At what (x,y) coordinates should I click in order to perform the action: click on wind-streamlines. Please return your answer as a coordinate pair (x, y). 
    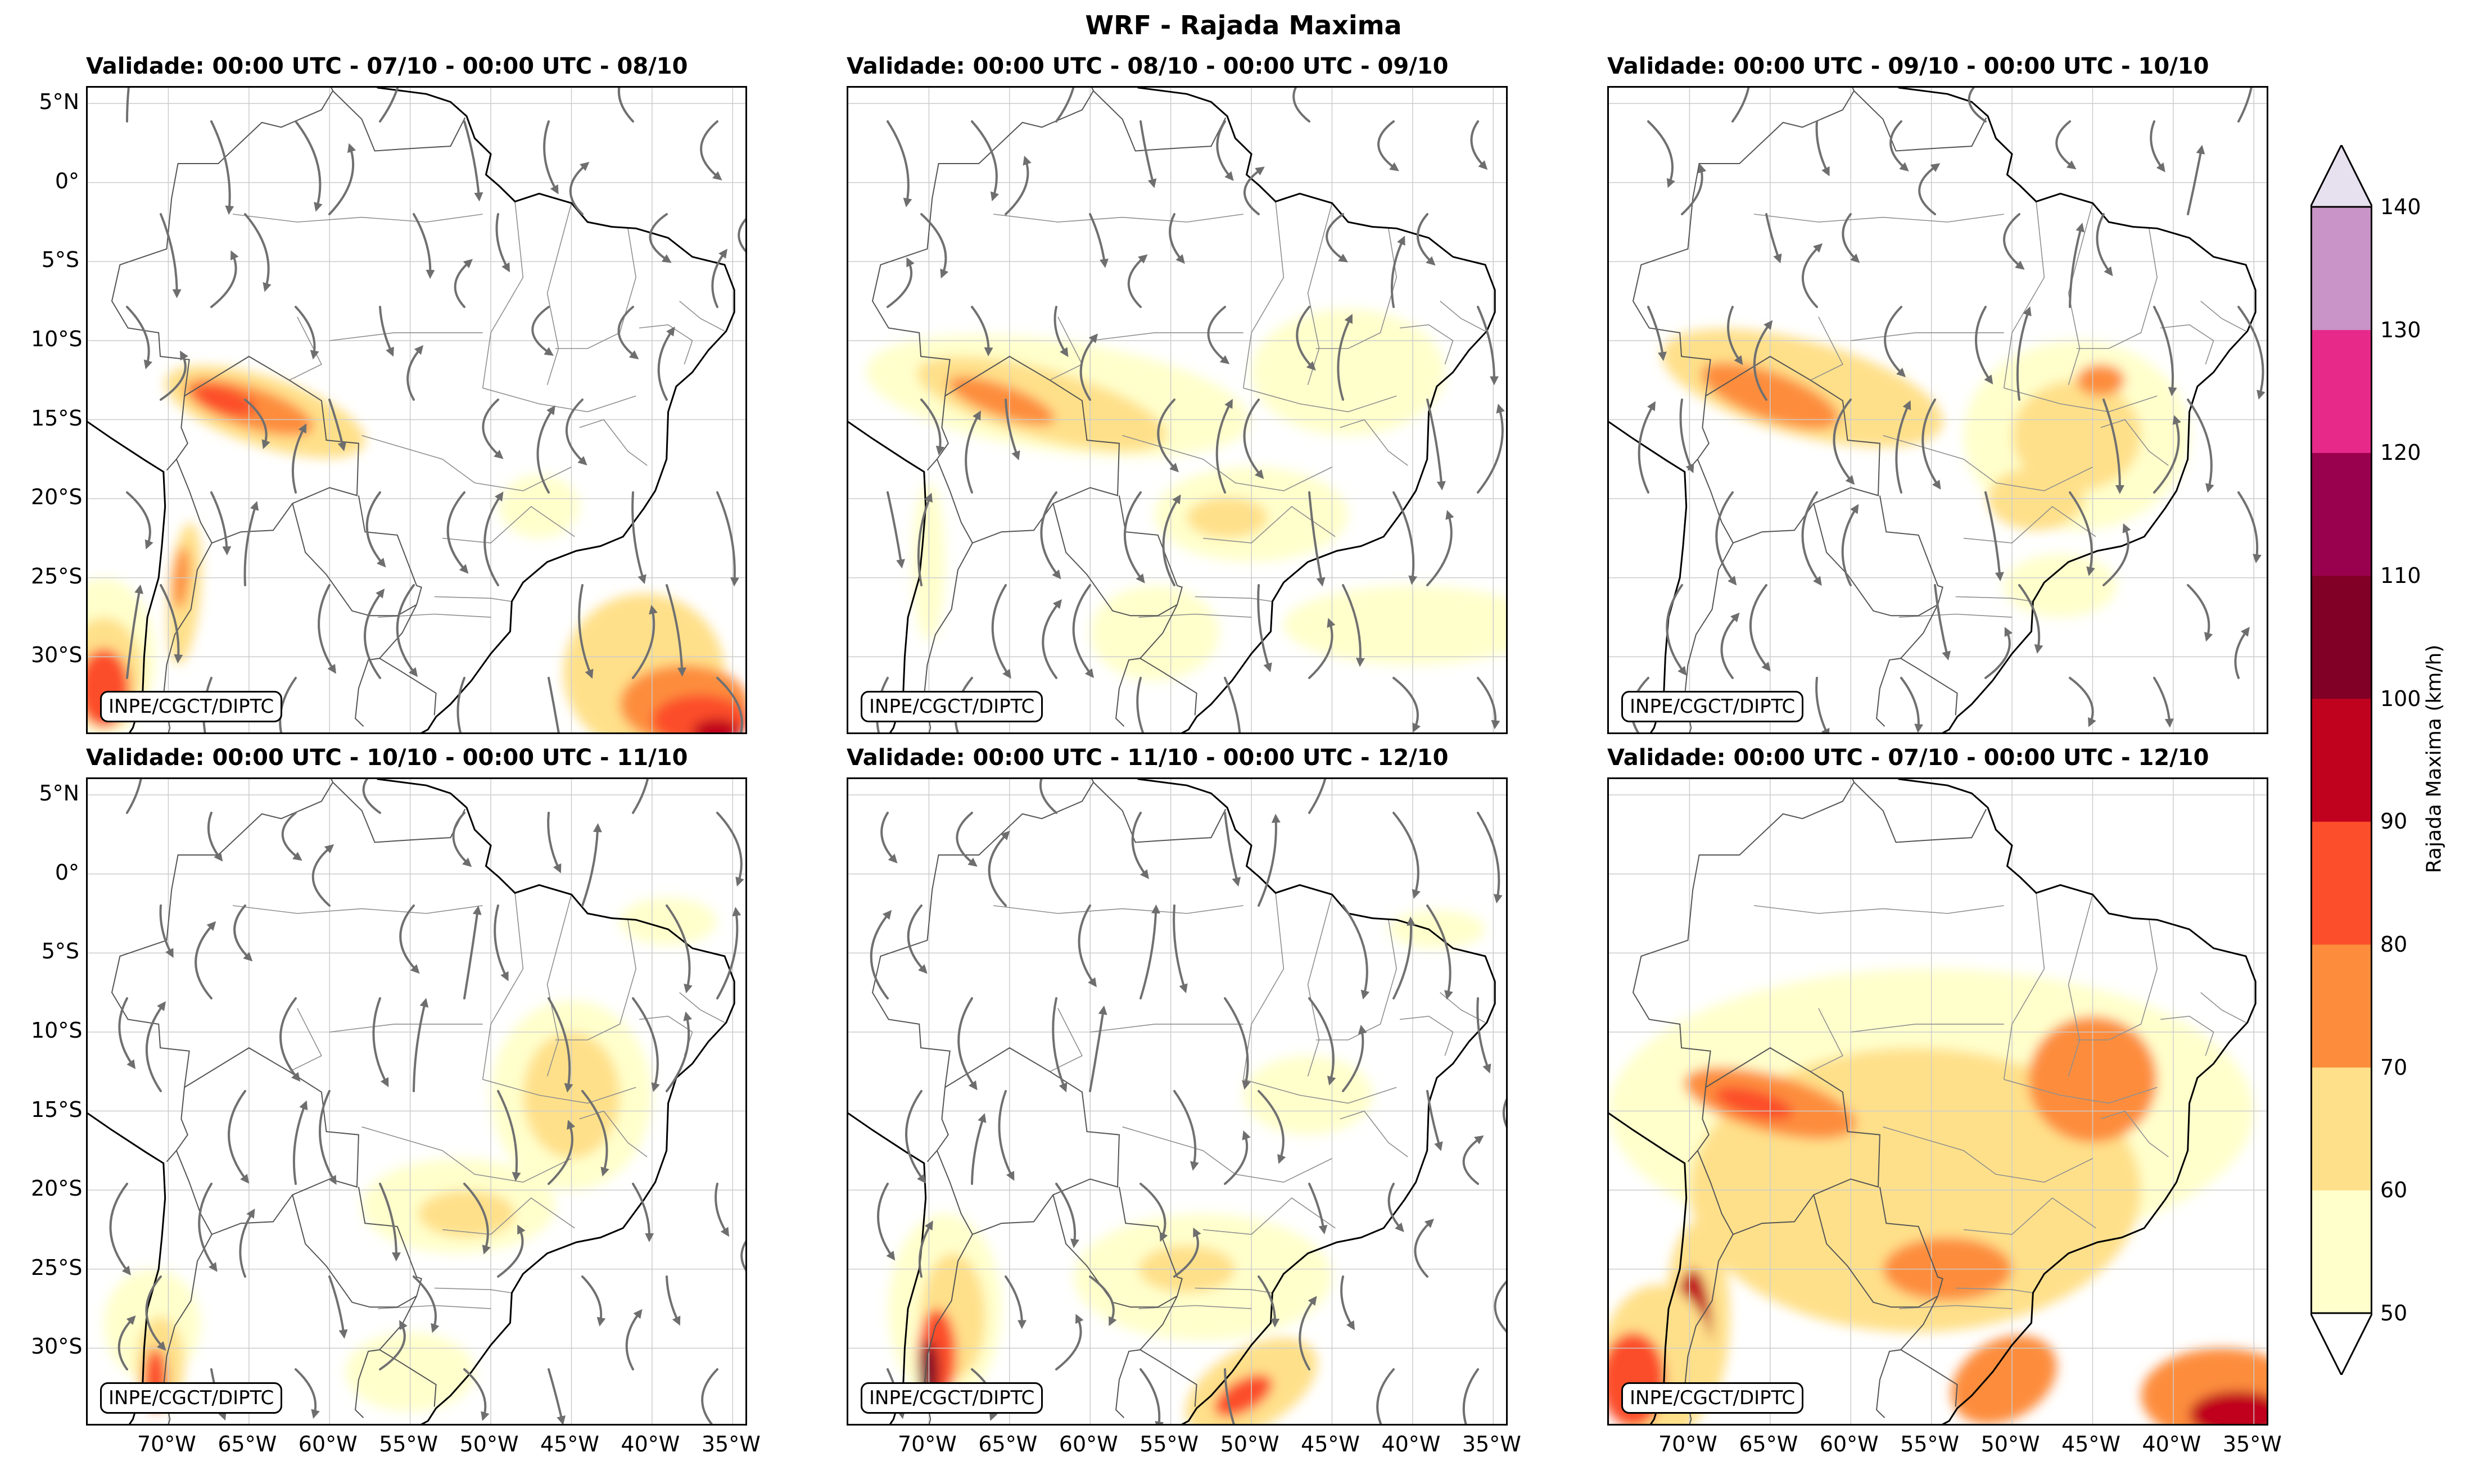
    Looking at the image, I should click on (1948, 410).